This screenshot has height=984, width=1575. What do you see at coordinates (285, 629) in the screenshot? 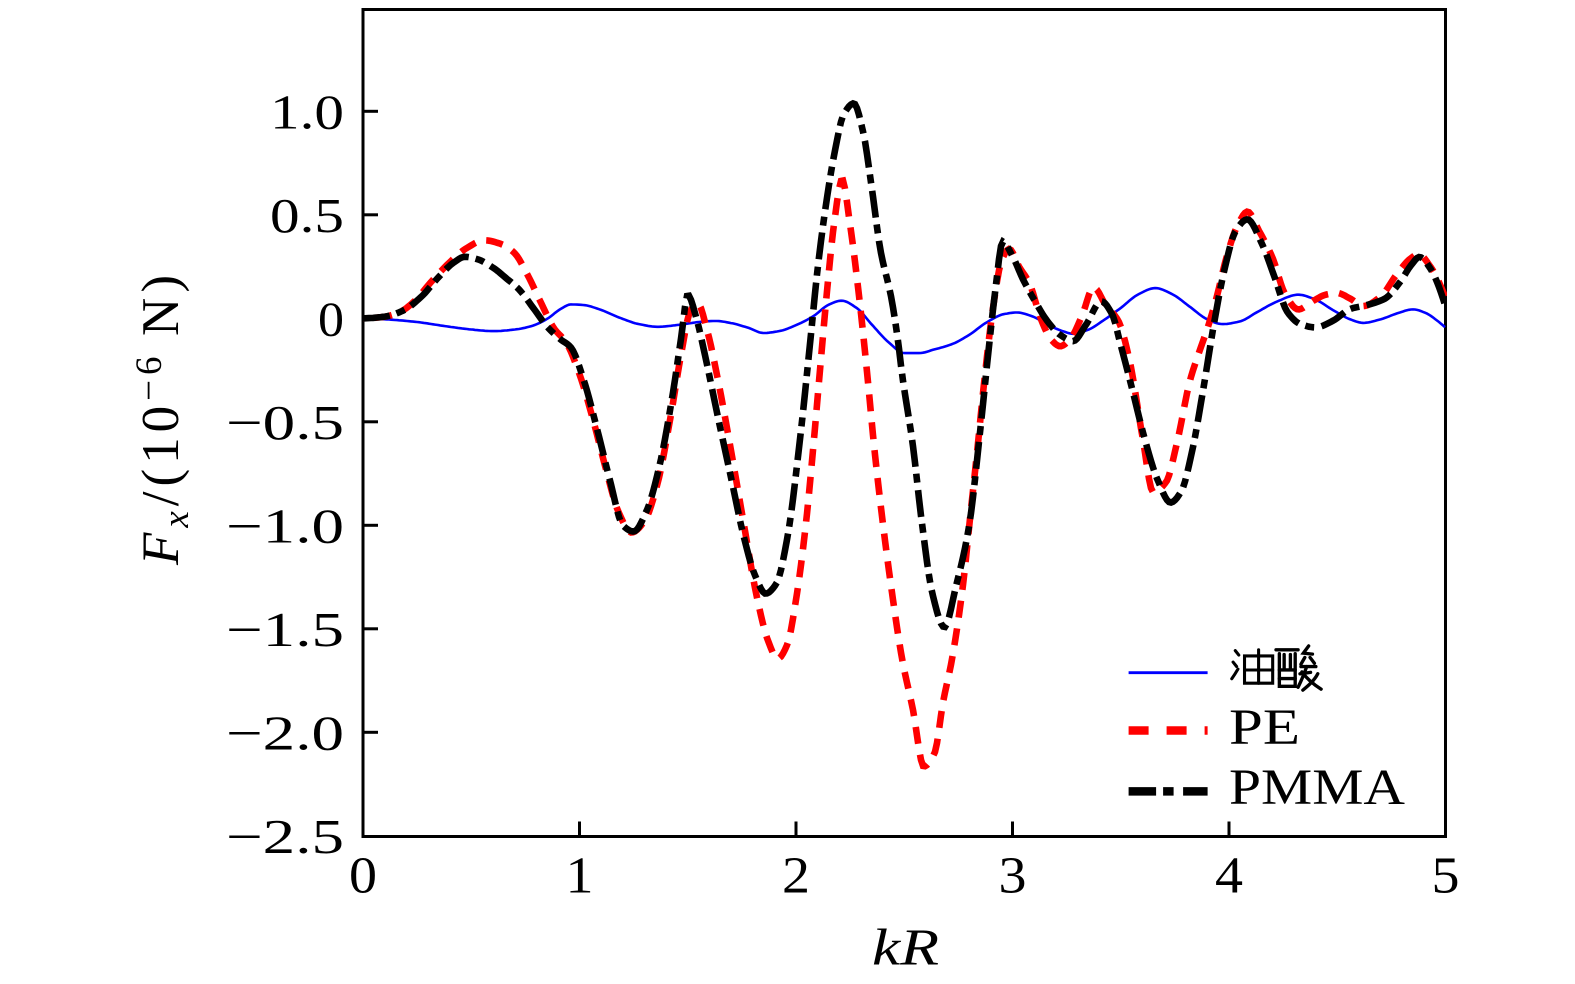
I see `svg-text: −1.5` at bounding box center [285, 629].